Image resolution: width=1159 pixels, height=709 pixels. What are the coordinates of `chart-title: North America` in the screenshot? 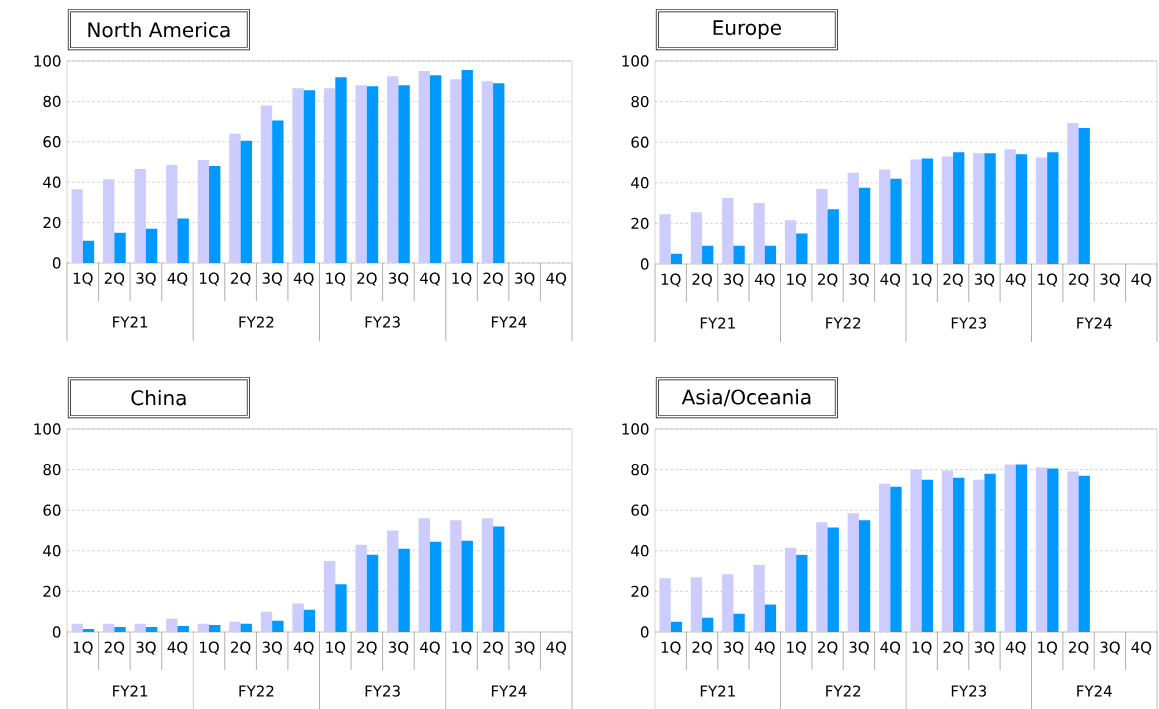 It's located at (159, 29).